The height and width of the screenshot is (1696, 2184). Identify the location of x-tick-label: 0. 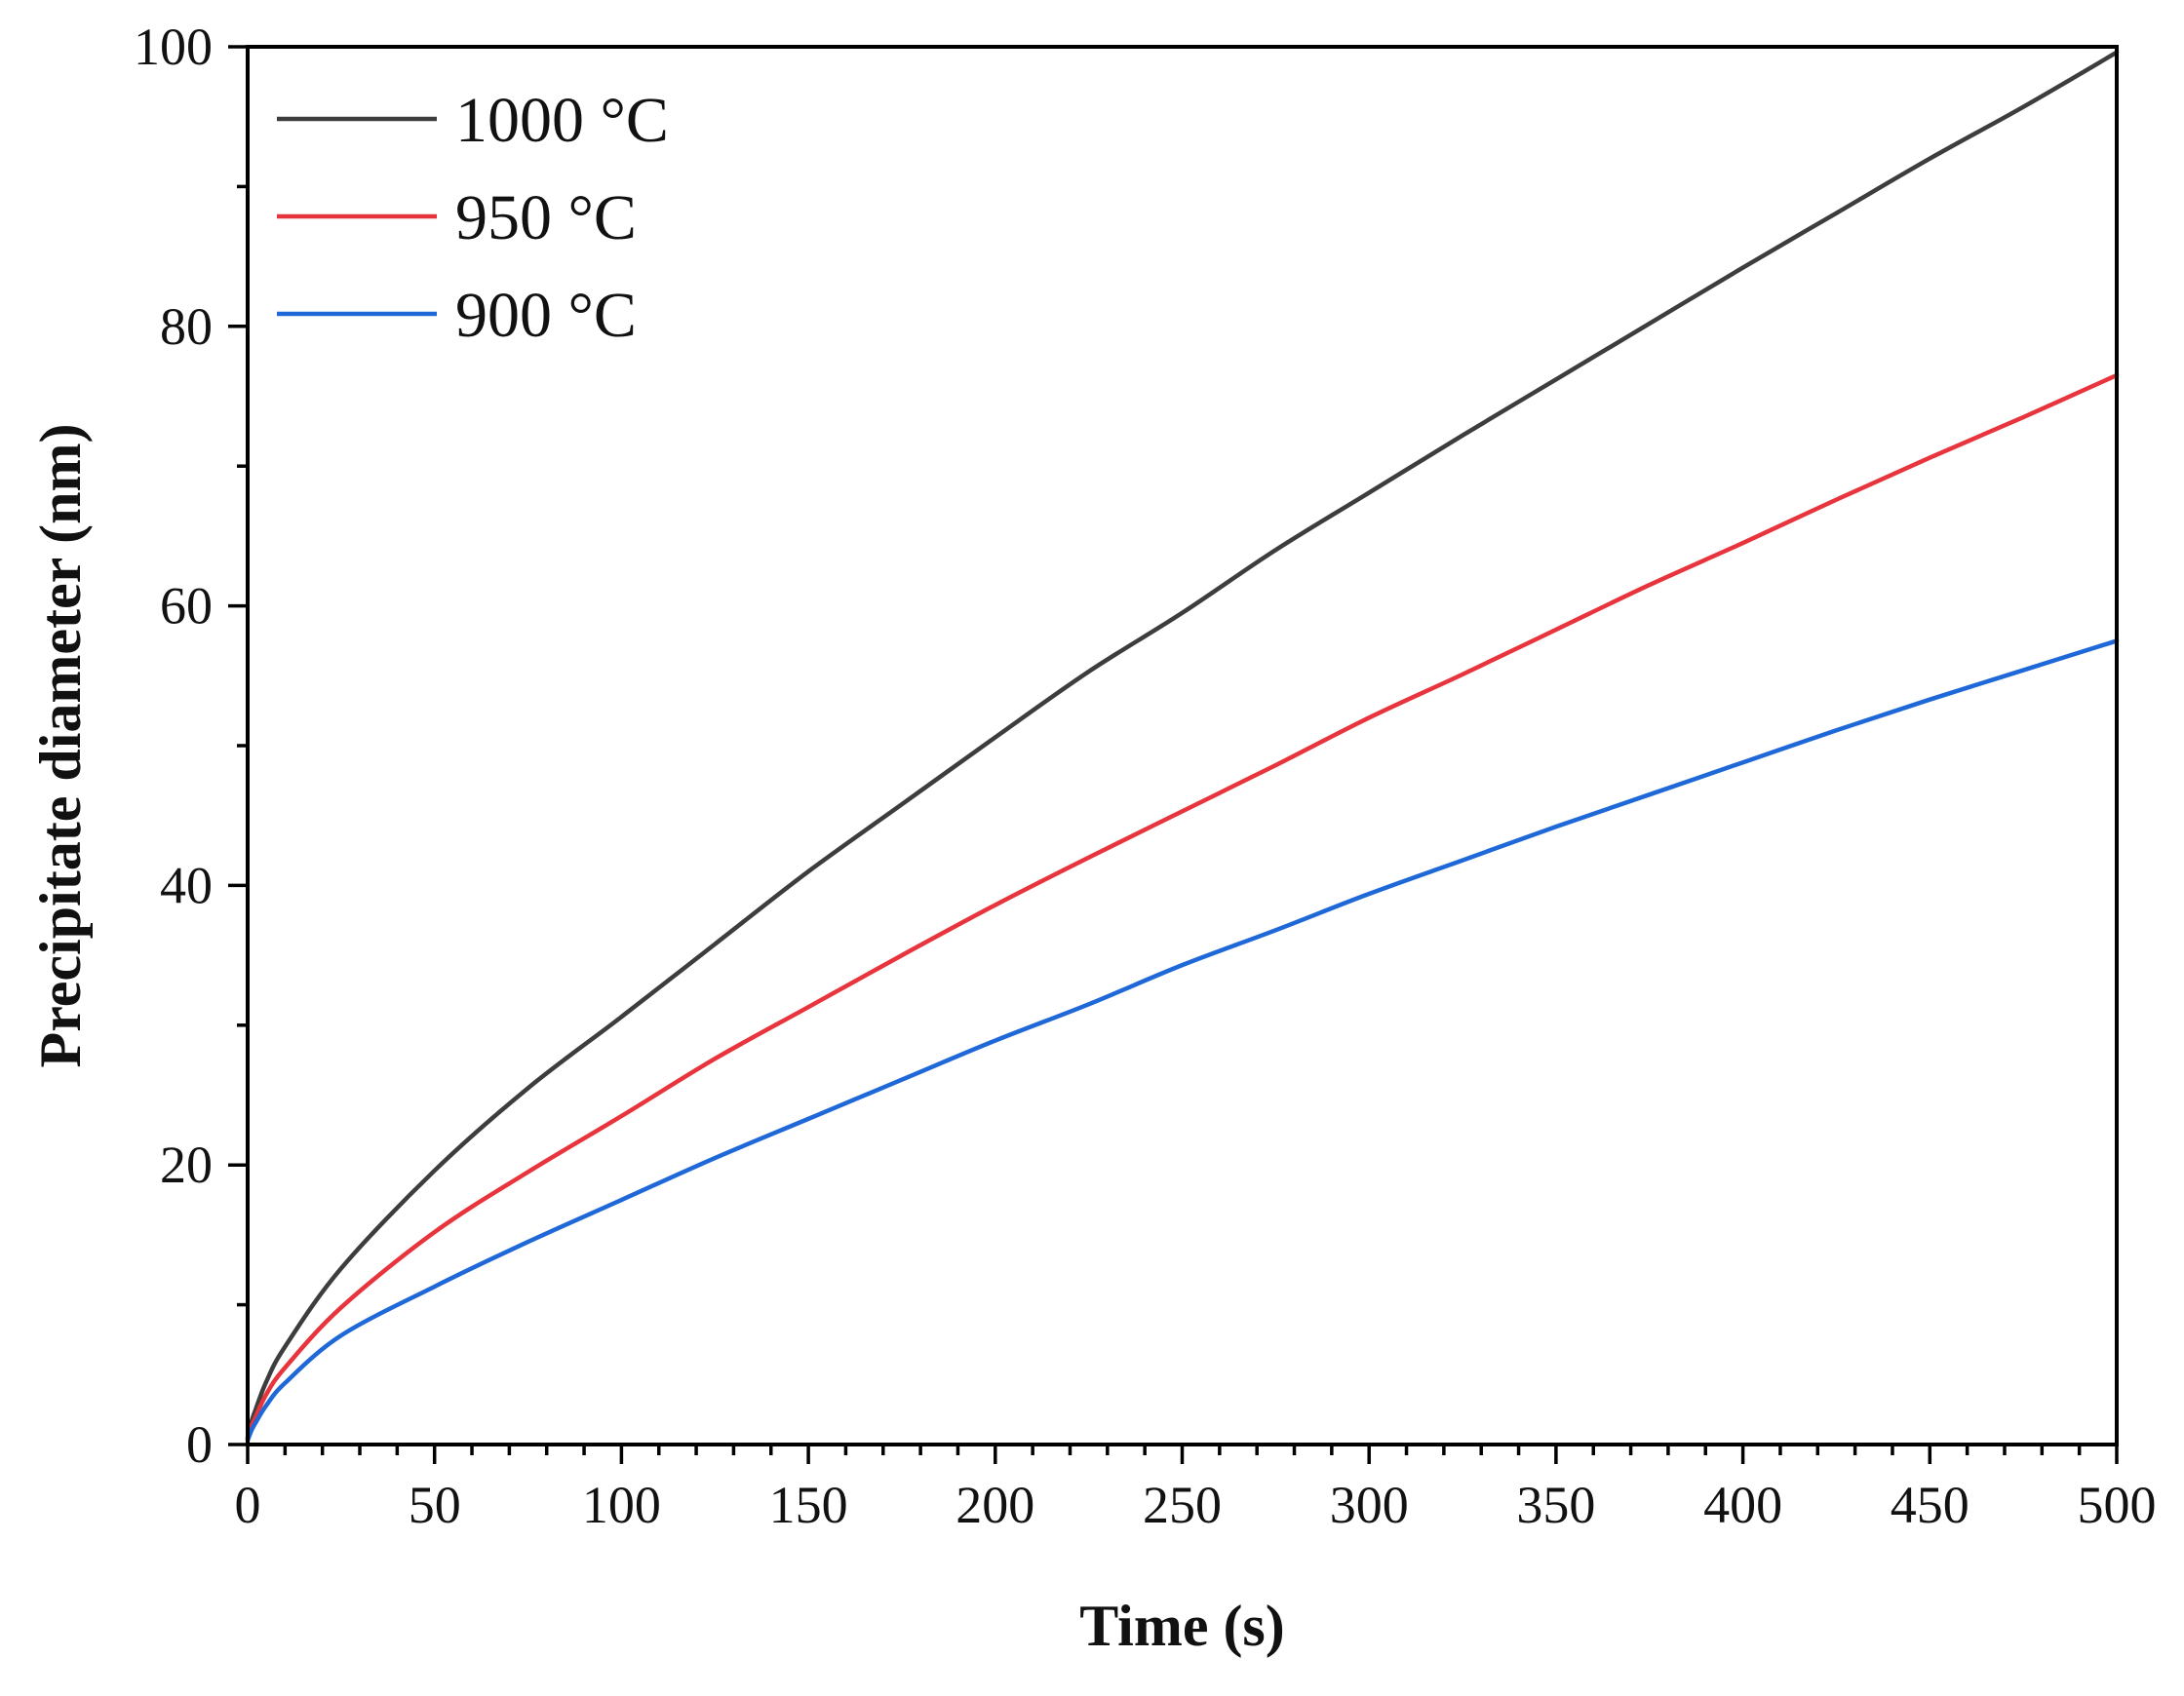
(248, 1505).